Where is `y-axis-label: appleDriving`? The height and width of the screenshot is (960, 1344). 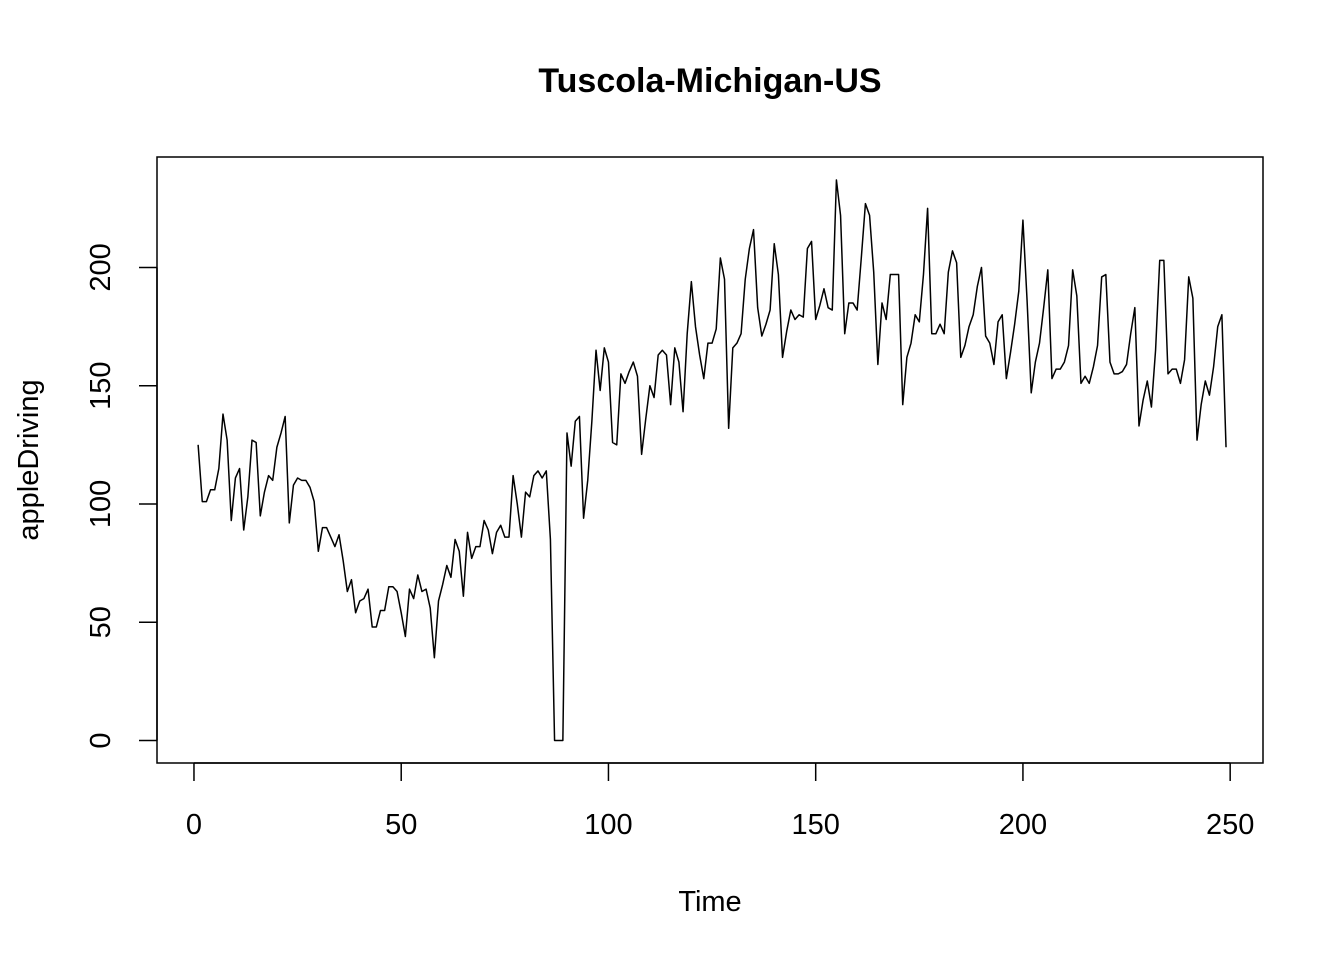 y-axis-label: appleDriving is located at coordinates (29, 459).